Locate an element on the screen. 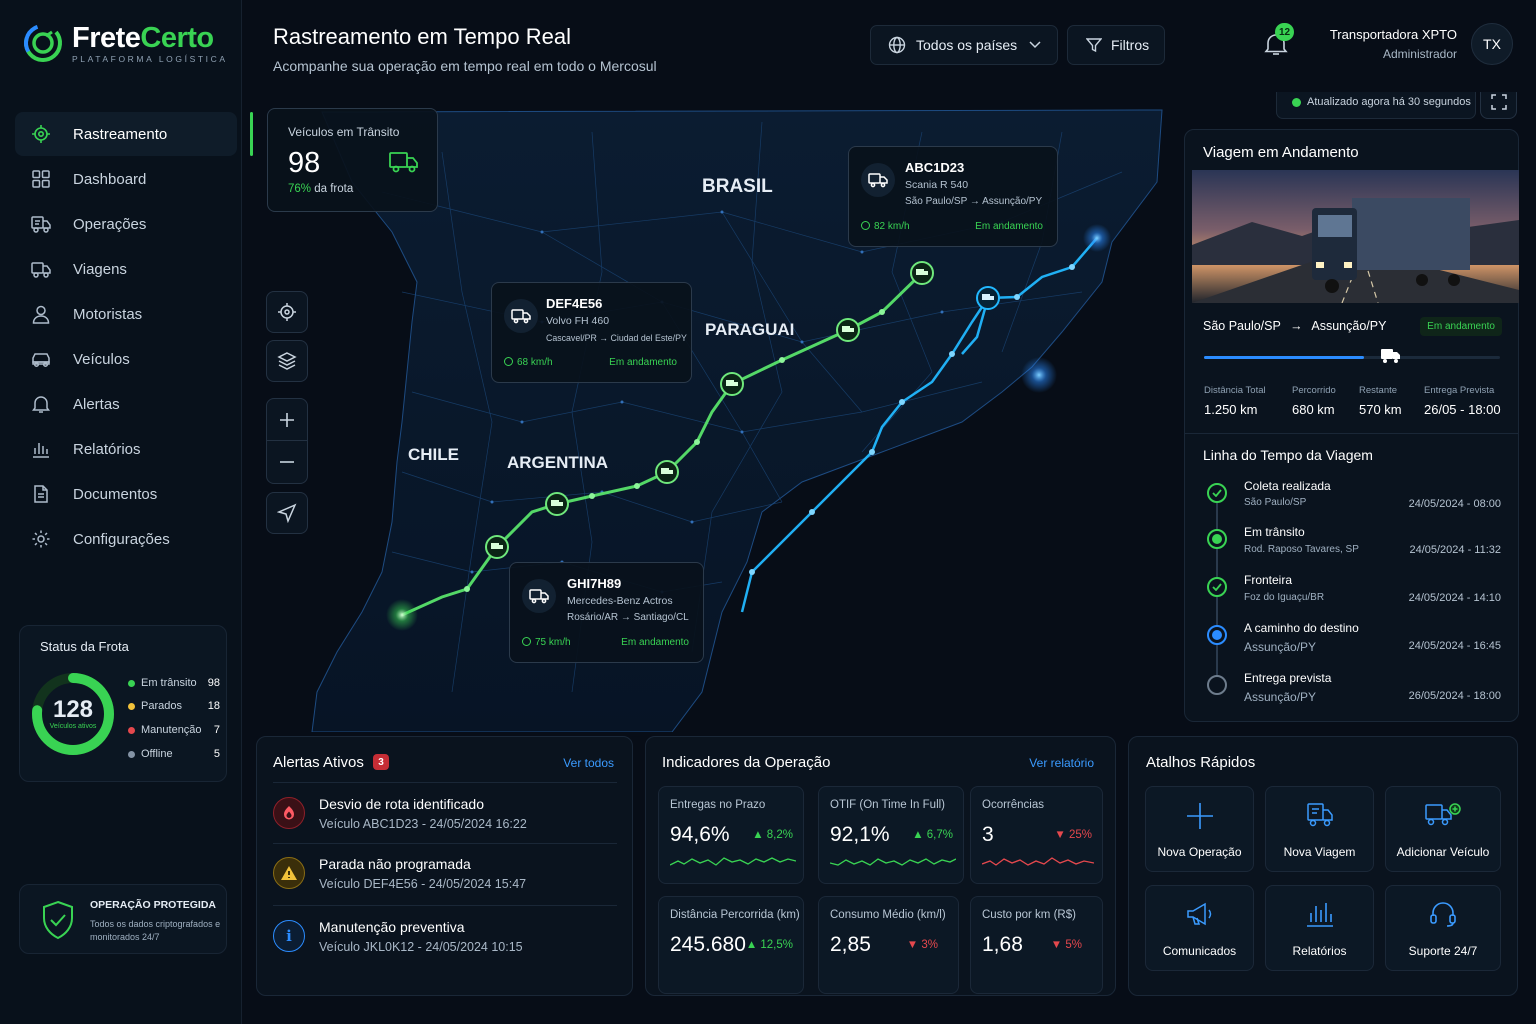  shortcut-new-trip: Nova Viagem is located at coordinates (1319, 829).